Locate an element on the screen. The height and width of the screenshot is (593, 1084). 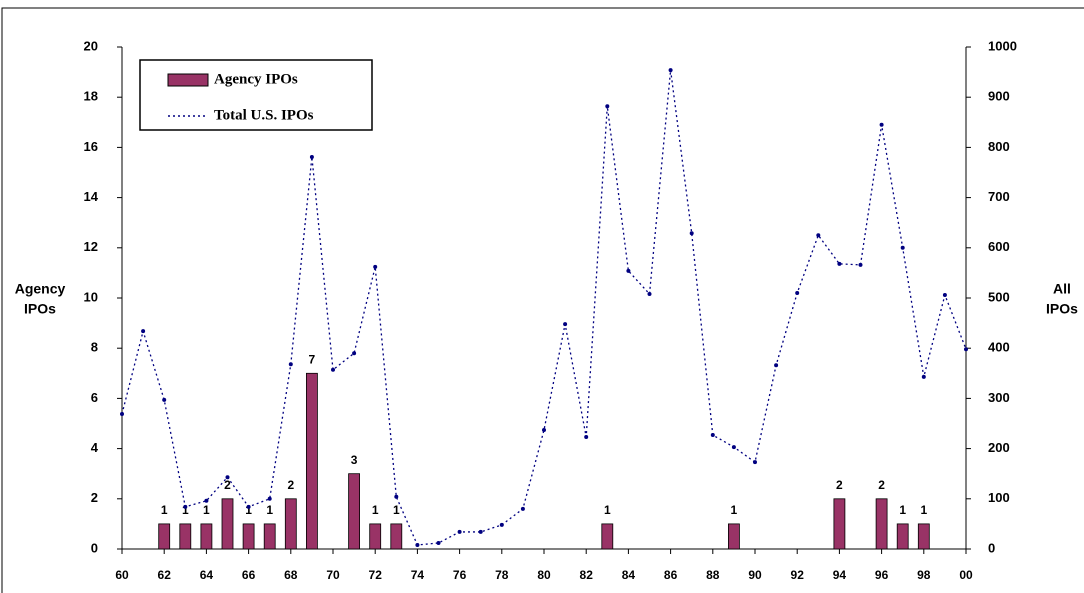
y-tick-label: 8 is located at coordinates (94, 347).